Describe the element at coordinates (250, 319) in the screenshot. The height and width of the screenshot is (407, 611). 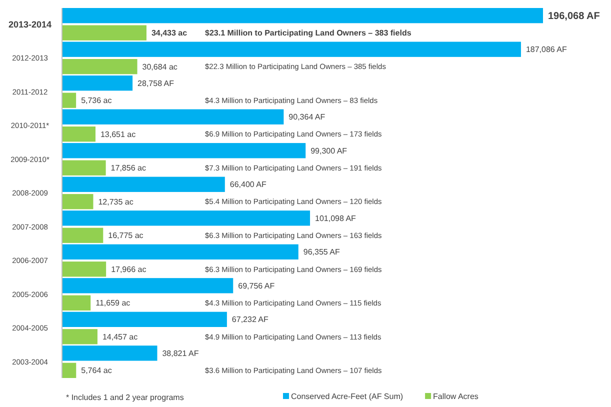
I see `data-label: 67,232 AF` at that location.